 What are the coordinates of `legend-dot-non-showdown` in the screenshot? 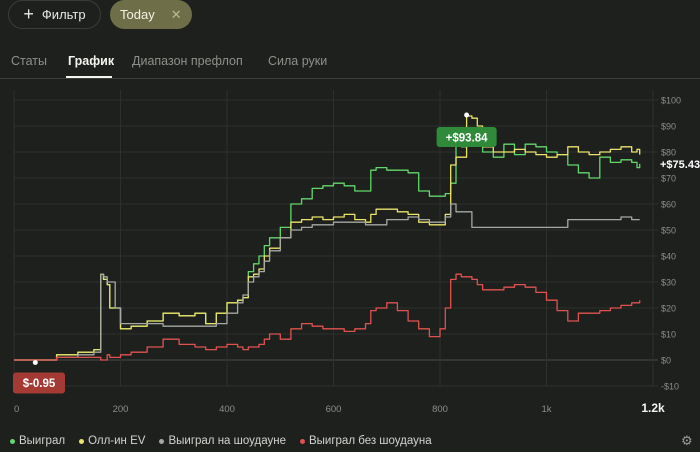 It's located at (302, 441).